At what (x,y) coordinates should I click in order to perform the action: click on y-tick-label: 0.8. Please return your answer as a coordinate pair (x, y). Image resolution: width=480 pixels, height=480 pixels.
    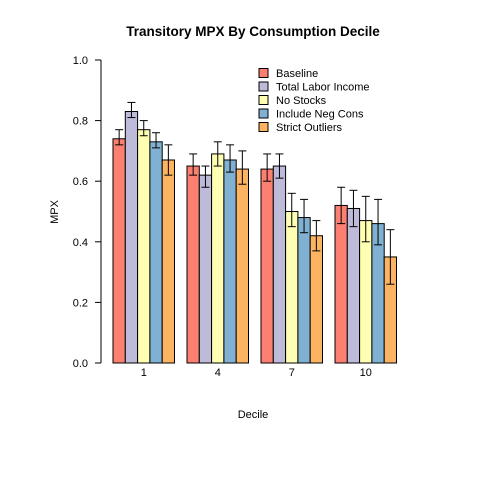
    Looking at the image, I should click on (80, 122).